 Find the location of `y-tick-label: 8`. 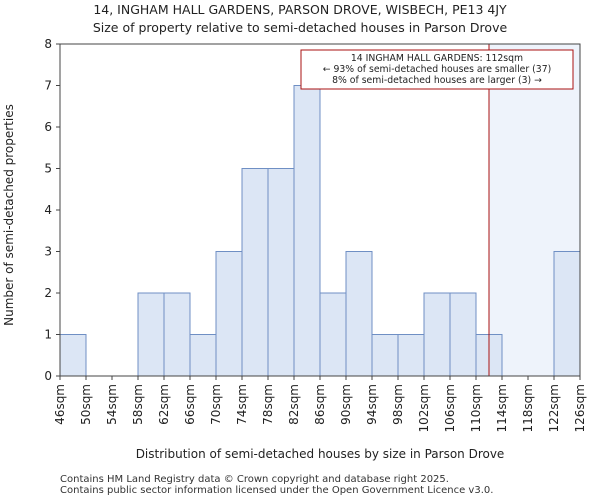

y-tick-label: 8 is located at coordinates (48, 44).